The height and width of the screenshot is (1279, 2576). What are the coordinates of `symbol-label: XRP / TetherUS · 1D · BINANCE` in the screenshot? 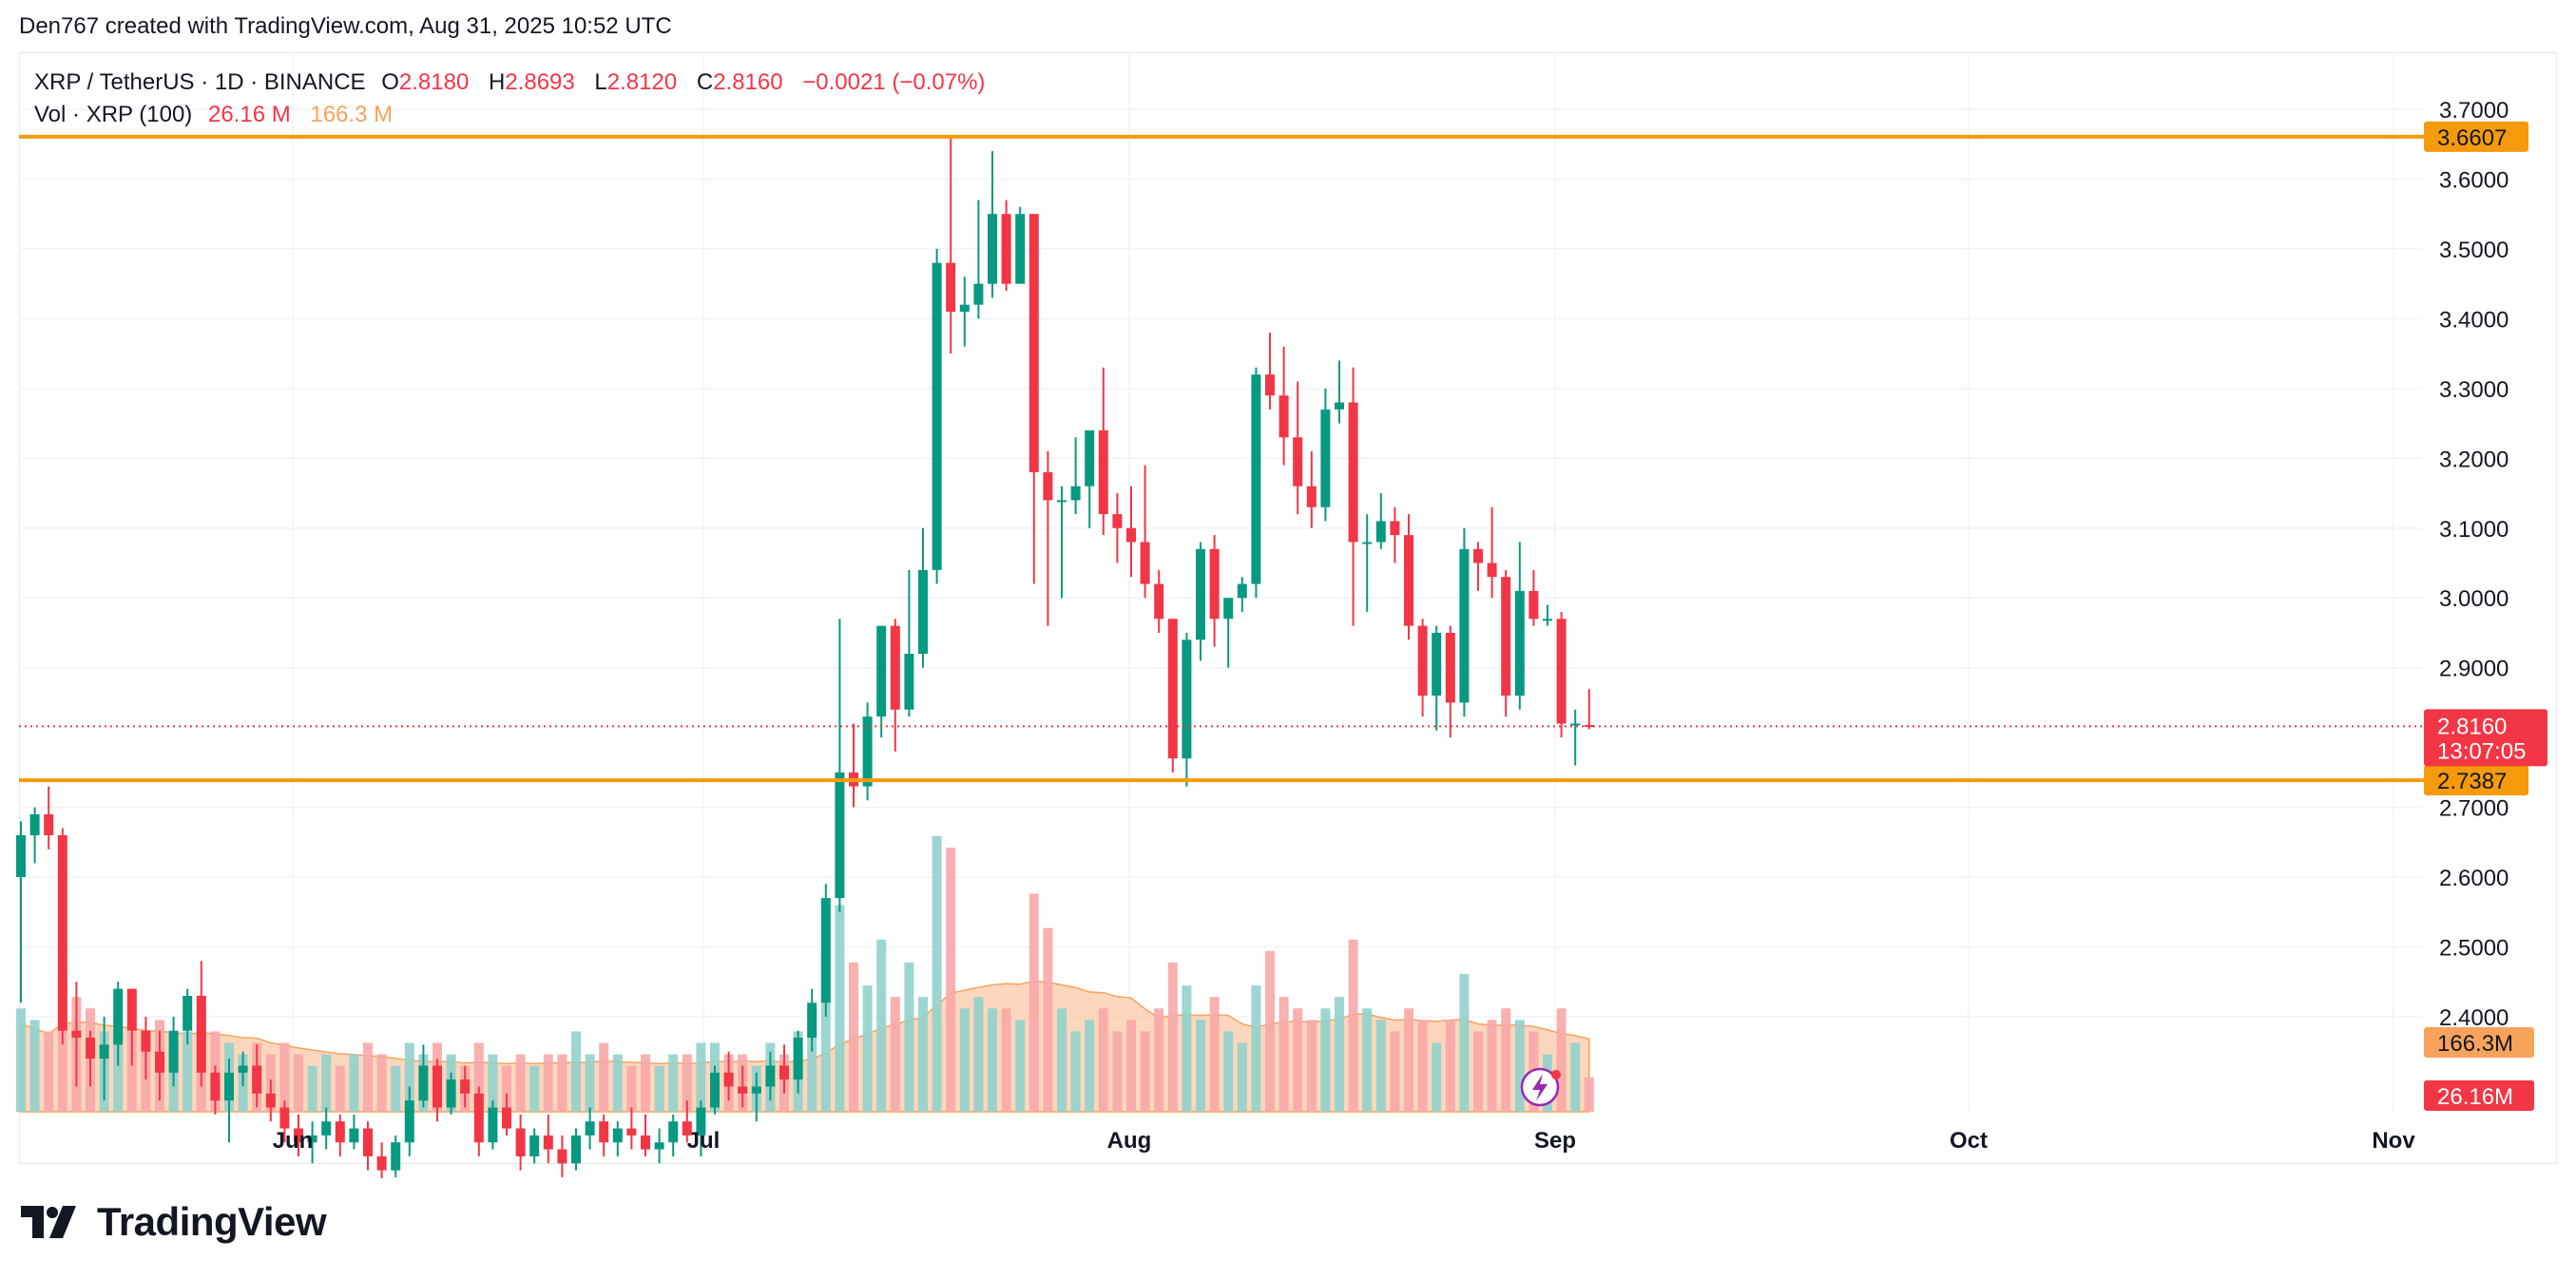 It's located at (200, 82).